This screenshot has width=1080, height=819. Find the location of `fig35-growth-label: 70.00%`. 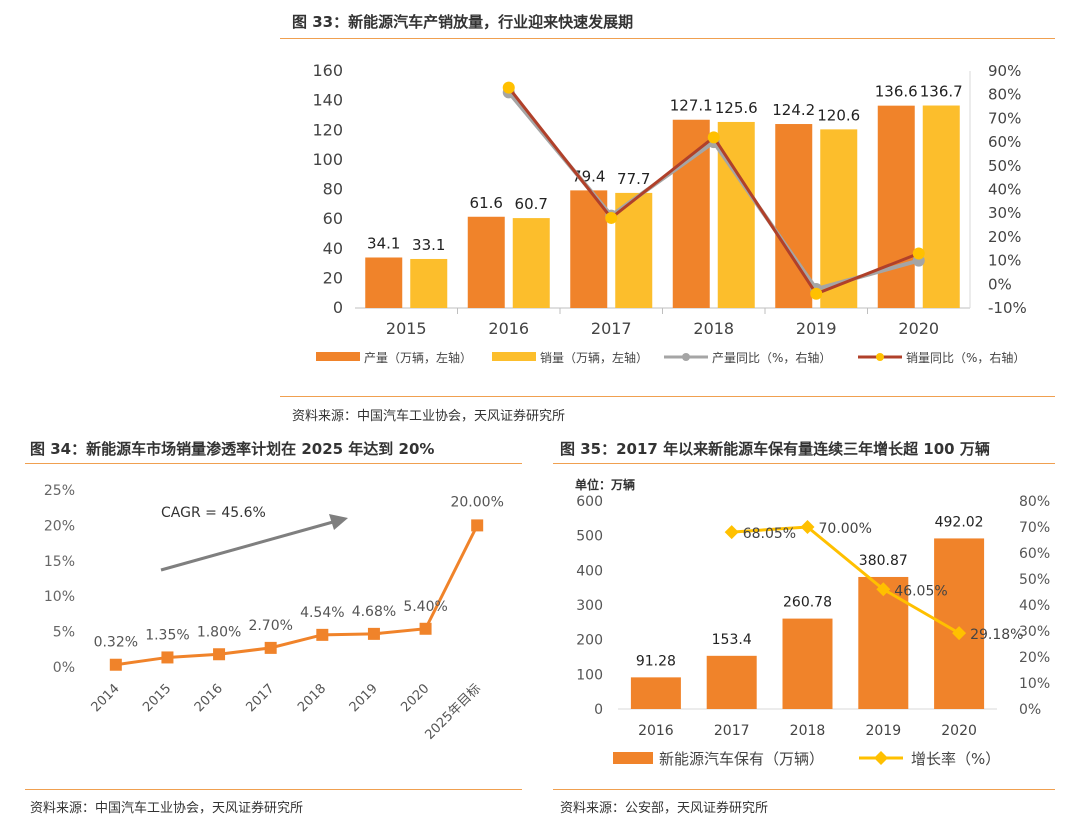

fig35-growth-label: 70.00% is located at coordinates (845, 529).